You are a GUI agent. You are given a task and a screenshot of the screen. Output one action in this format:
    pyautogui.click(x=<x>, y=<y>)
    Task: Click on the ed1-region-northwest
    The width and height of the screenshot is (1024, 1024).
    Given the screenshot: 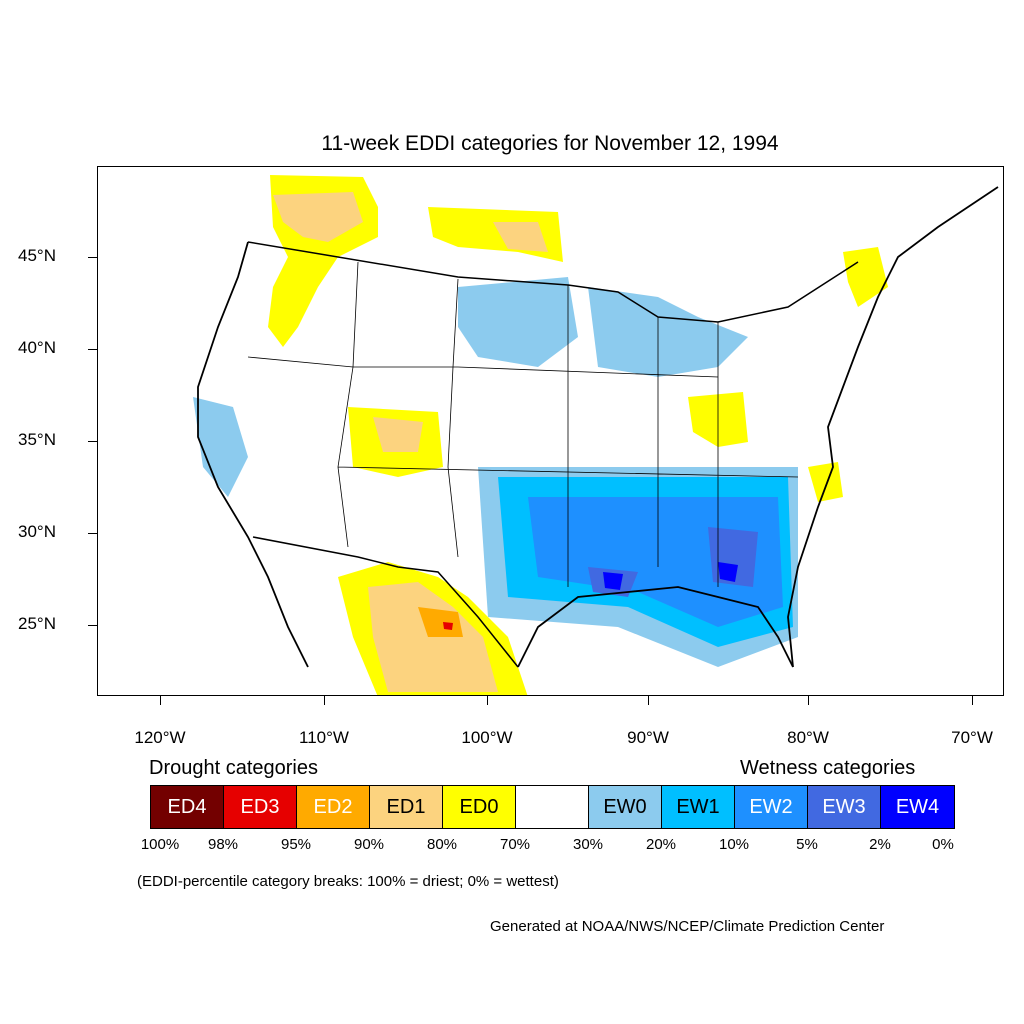 What is the action you would take?
    pyautogui.click(x=318, y=217)
    